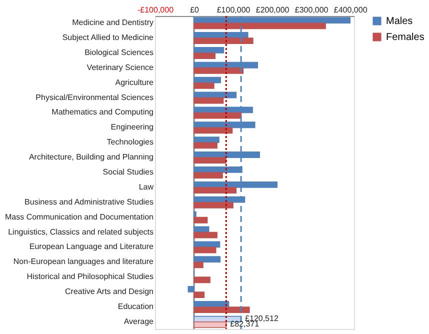 The height and width of the screenshot is (334, 429). I want to click on legend-label: Males, so click(399, 21).